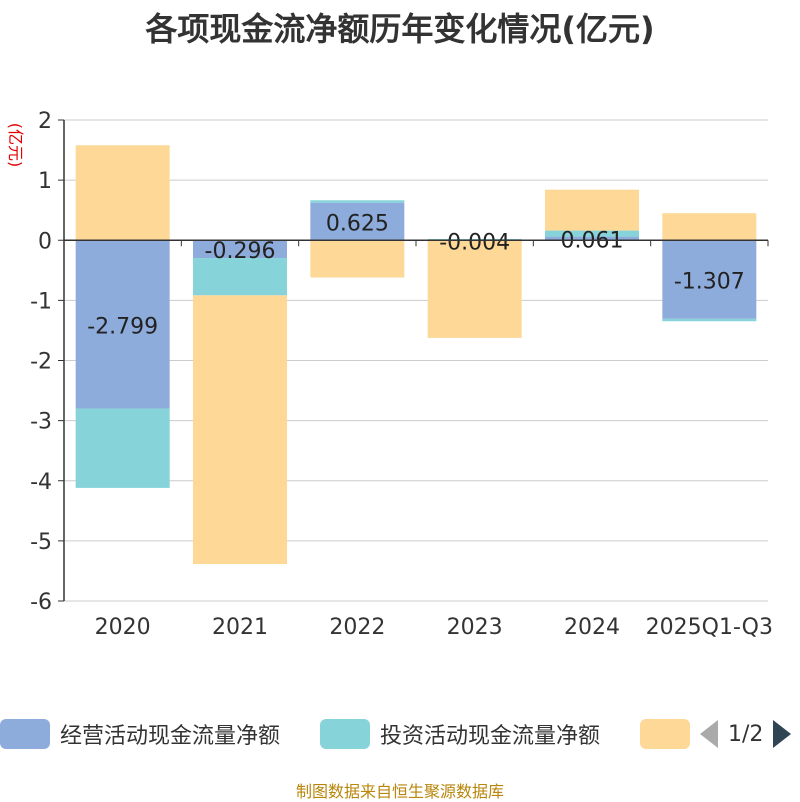  I want to click on y-tick-label: -6, so click(41, 602).